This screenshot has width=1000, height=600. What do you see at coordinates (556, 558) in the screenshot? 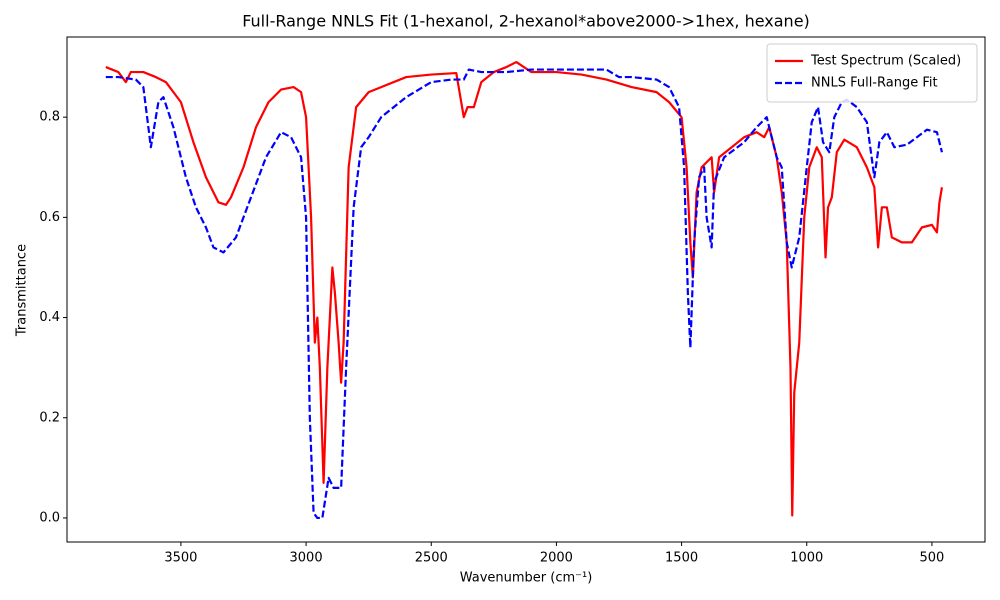
I see `x-tick-label: 2000` at bounding box center [556, 558].